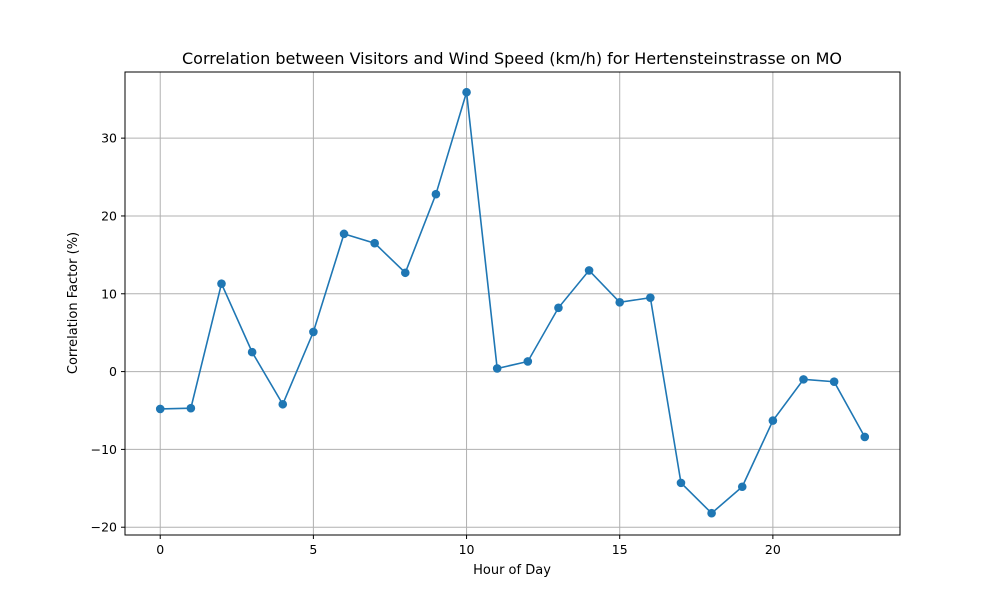 The width and height of the screenshot is (1000, 600). What do you see at coordinates (313, 549) in the screenshot?
I see `x-tick-label: 5` at bounding box center [313, 549].